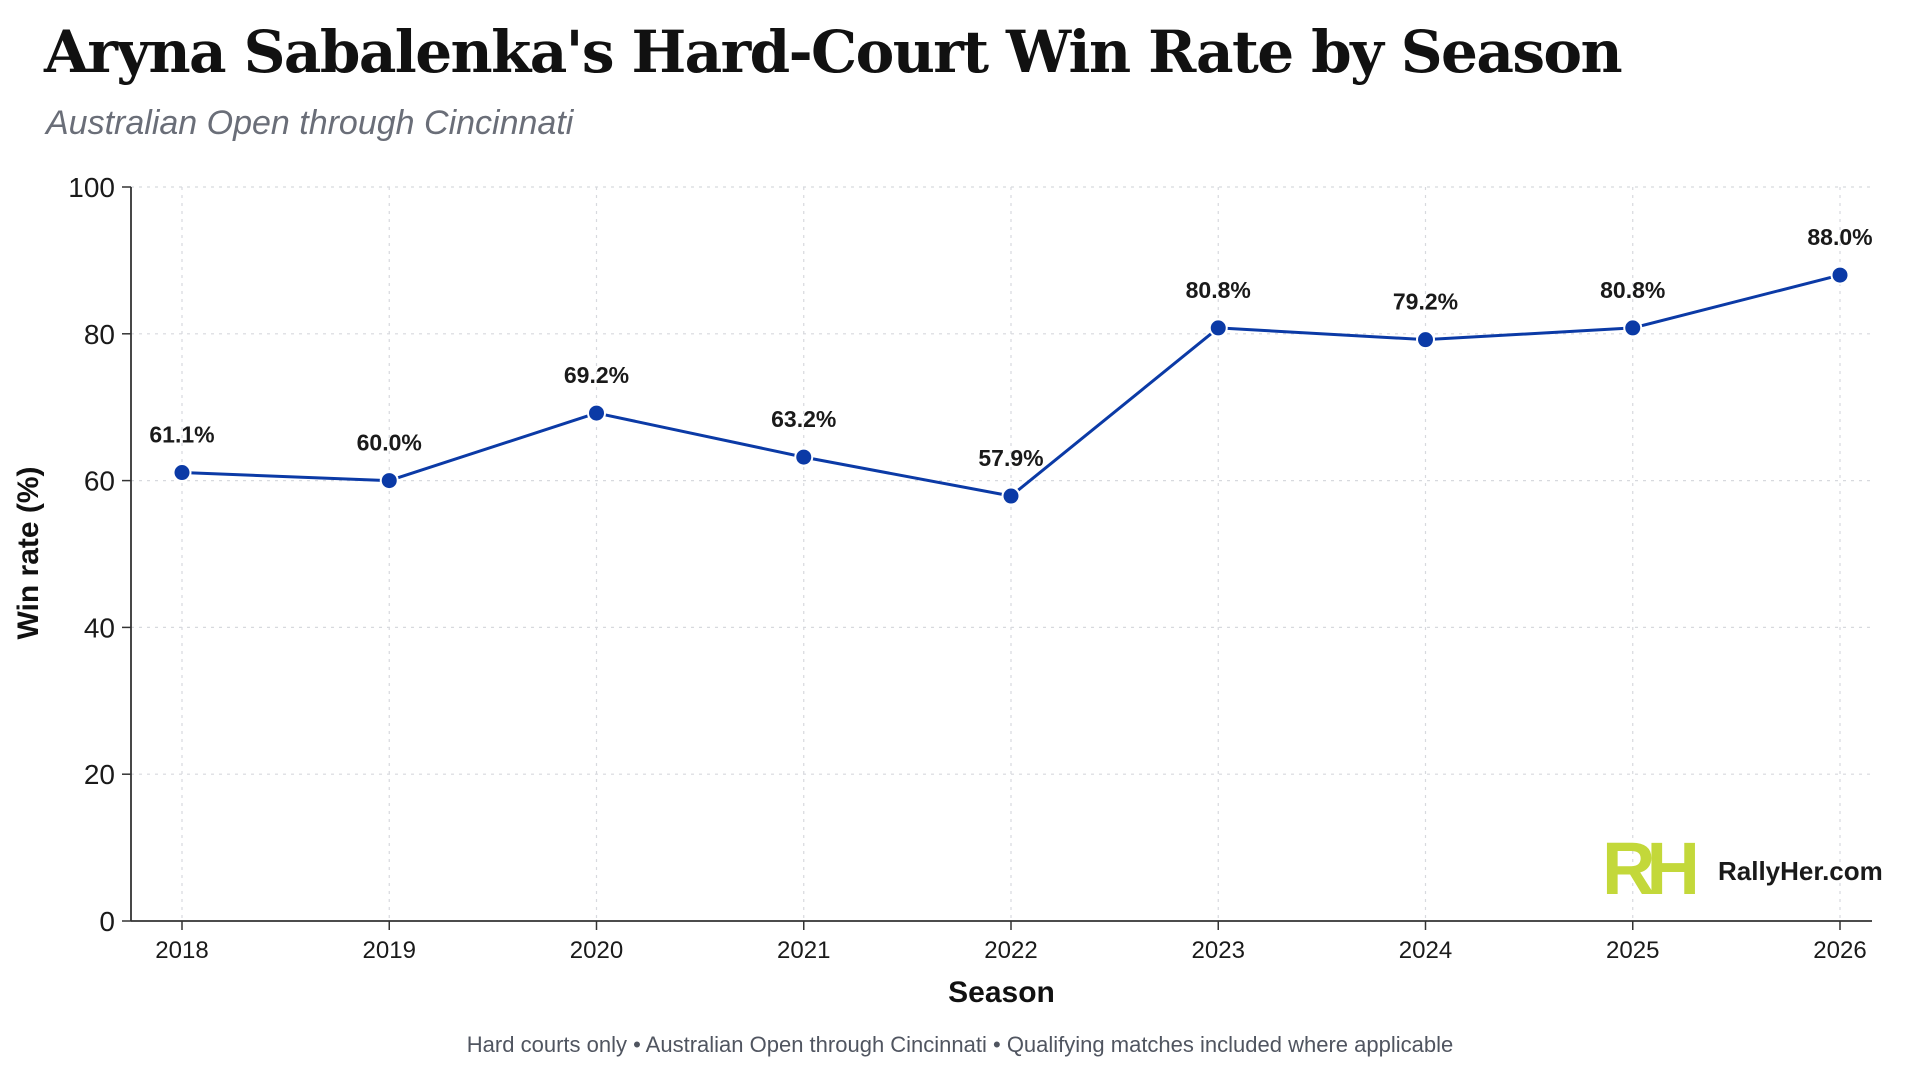 Image resolution: width=1920 pixels, height=1080 pixels. I want to click on x-axis-title: Season, so click(1001, 992).